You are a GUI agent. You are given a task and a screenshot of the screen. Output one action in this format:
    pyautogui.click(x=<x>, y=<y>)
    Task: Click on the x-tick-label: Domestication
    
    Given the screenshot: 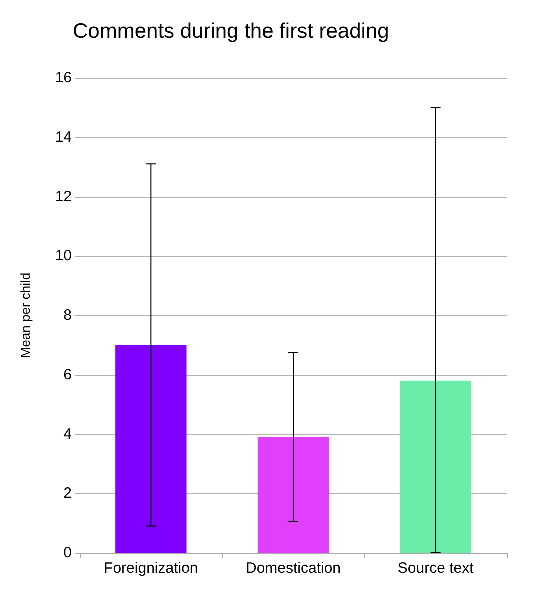 What is the action you would take?
    pyautogui.click(x=294, y=568)
    